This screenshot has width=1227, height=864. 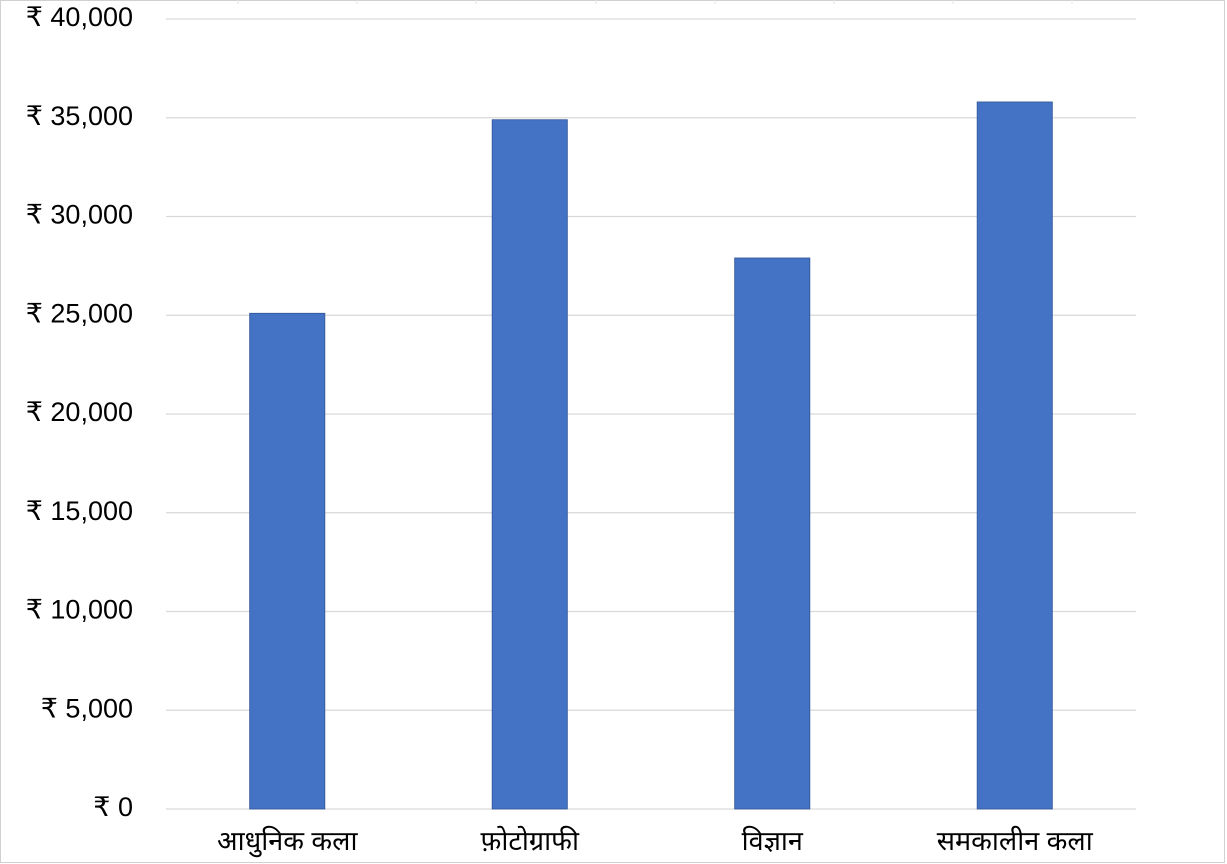 What do you see at coordinates (79, 511) in the screenshot?
I see `y-tick-label: ₹ 15,000` at bounding box center [79, 511].